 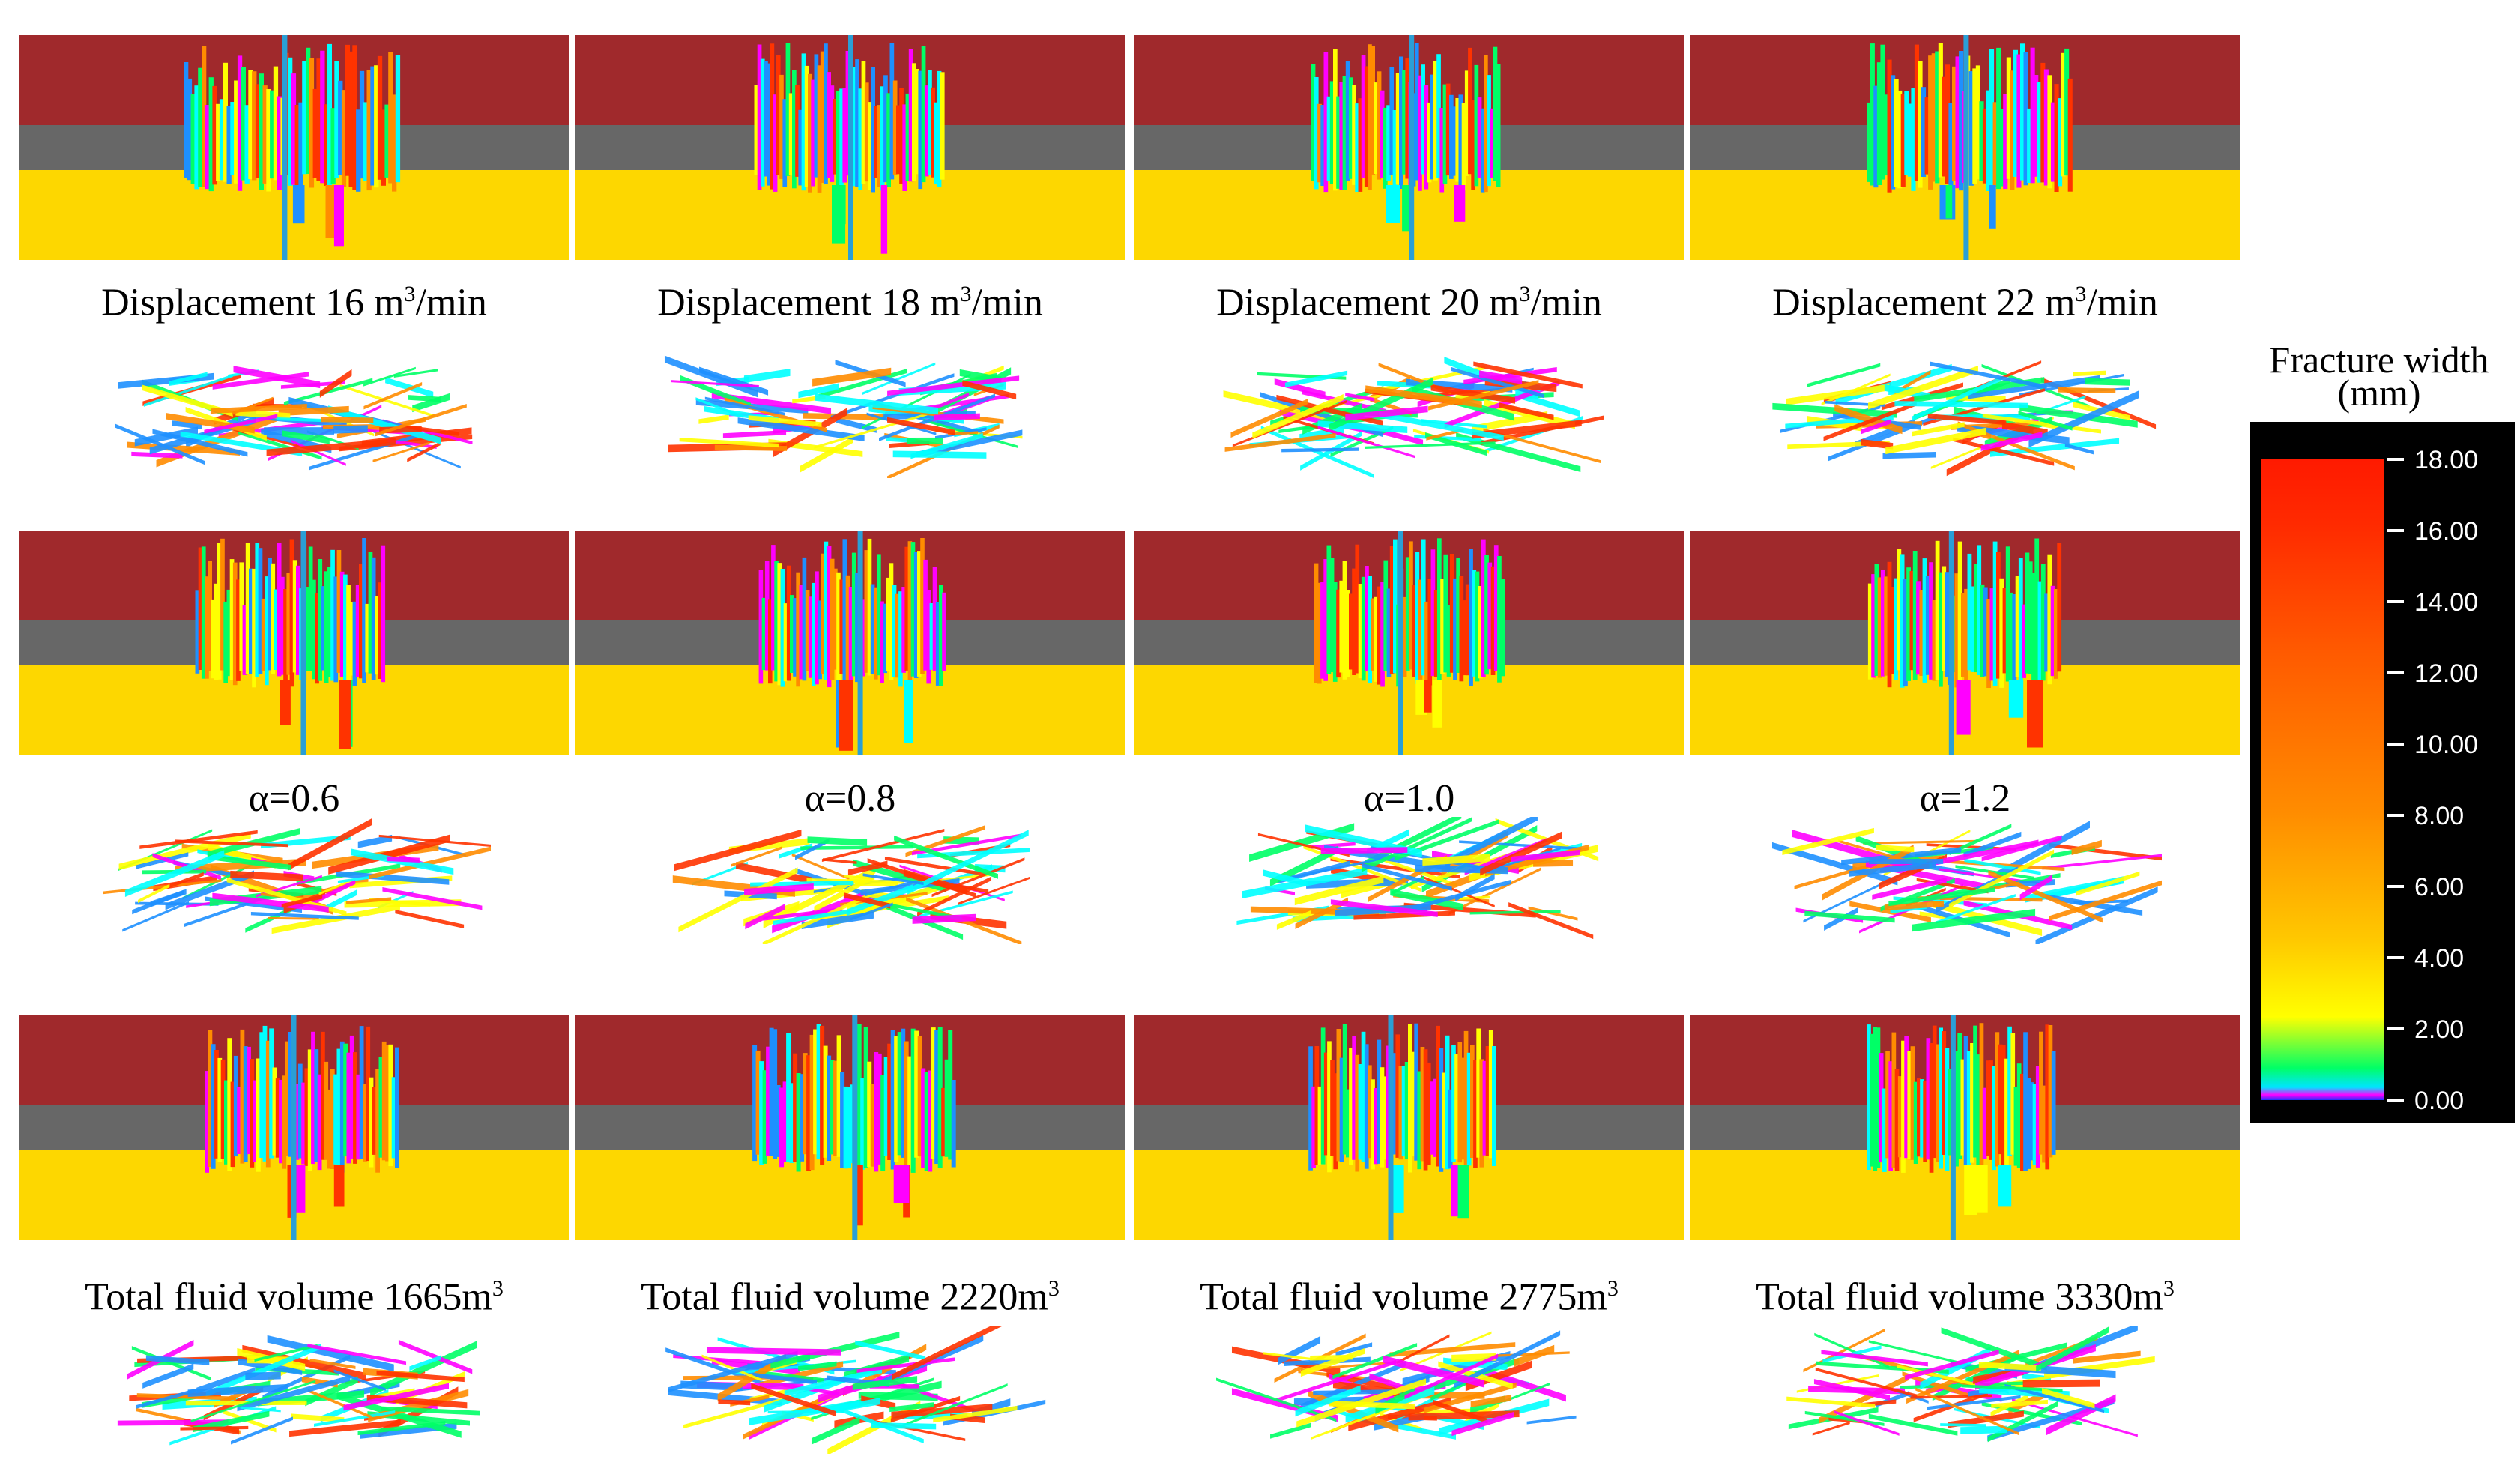 What do you see at coordinates (2439, 1101) in the screenshot?
I see `legend-tick-label: 0.00` at bounding box center [2439, 1101].